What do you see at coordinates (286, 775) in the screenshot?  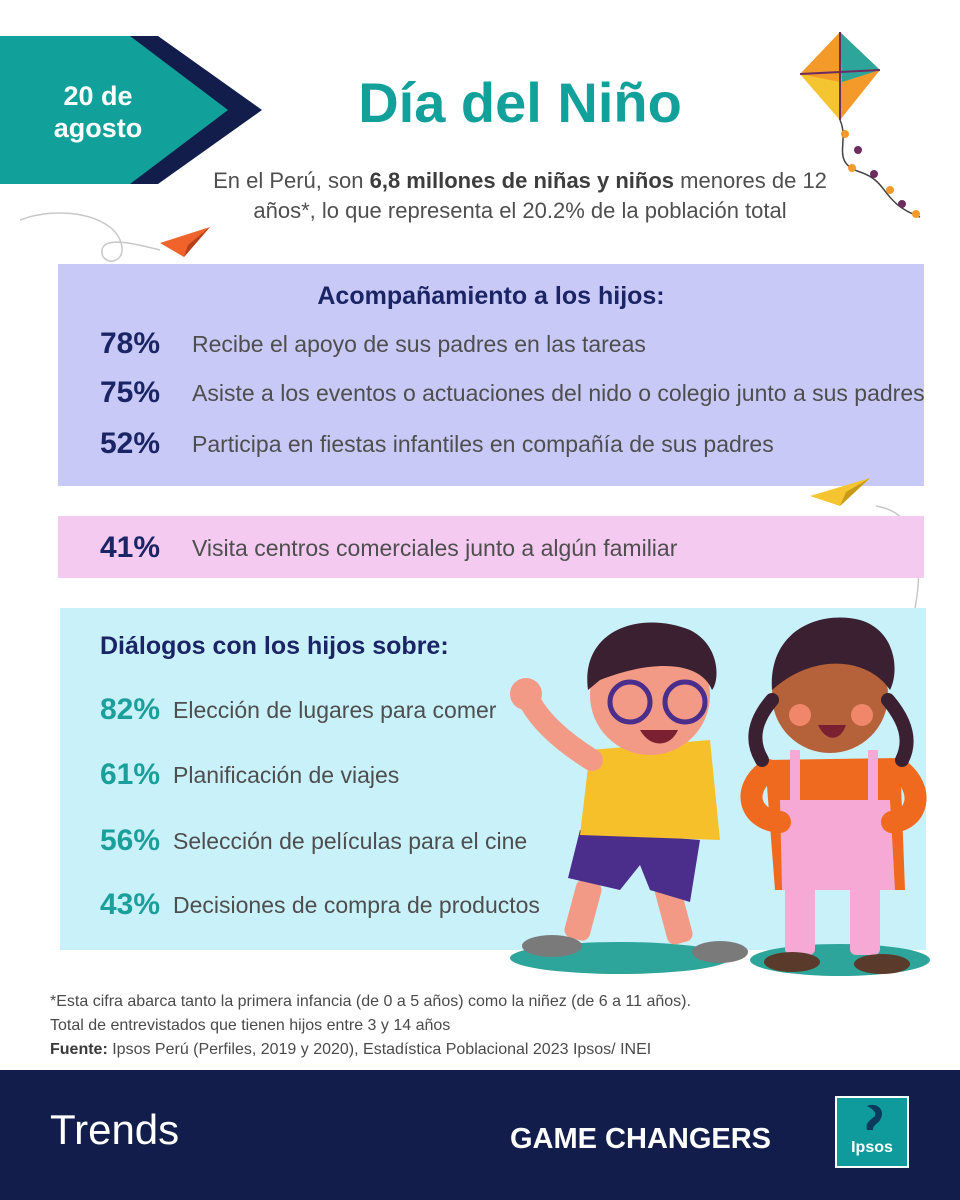 I see `dialogos-text-2: Planificación de viajes` at bounding box center [286, 775].